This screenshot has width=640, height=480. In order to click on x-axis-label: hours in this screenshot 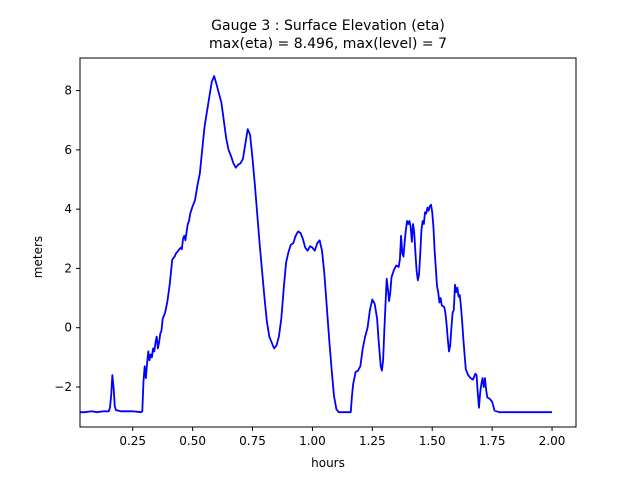, I will do `click(328, 463)`.